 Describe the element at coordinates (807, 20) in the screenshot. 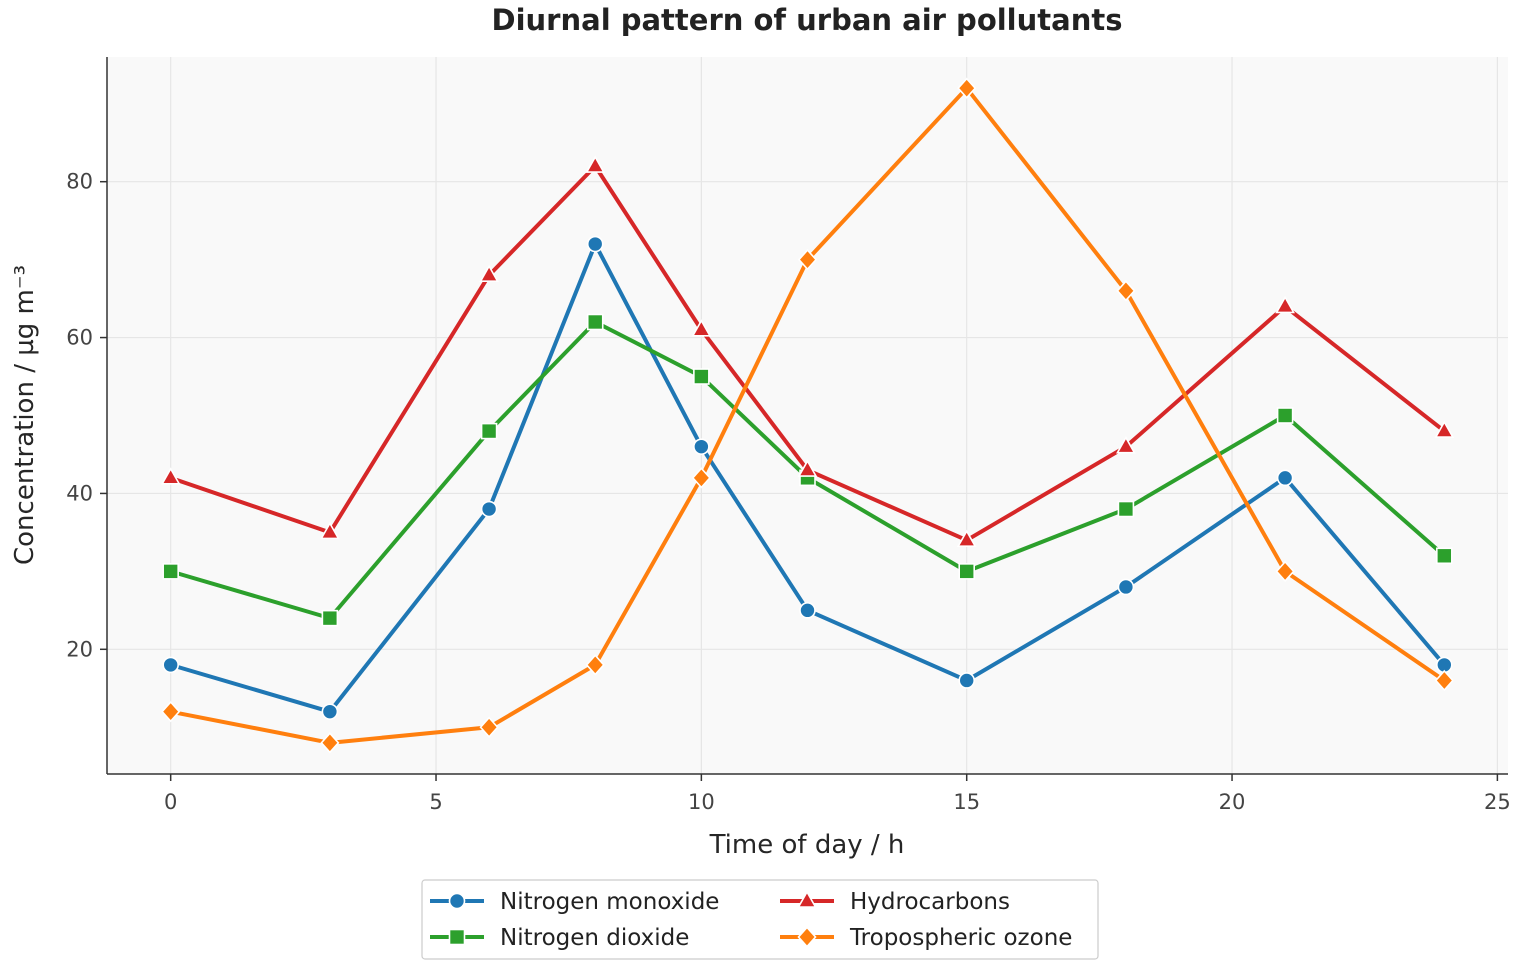

I see `chart-title: Diurnal pattern of urban air pollutants` at that location.